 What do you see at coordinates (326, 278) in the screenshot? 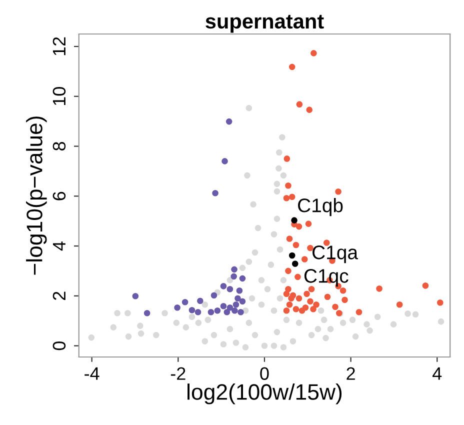
I see `annotation: C1qc` at bounding box center [326, 278].